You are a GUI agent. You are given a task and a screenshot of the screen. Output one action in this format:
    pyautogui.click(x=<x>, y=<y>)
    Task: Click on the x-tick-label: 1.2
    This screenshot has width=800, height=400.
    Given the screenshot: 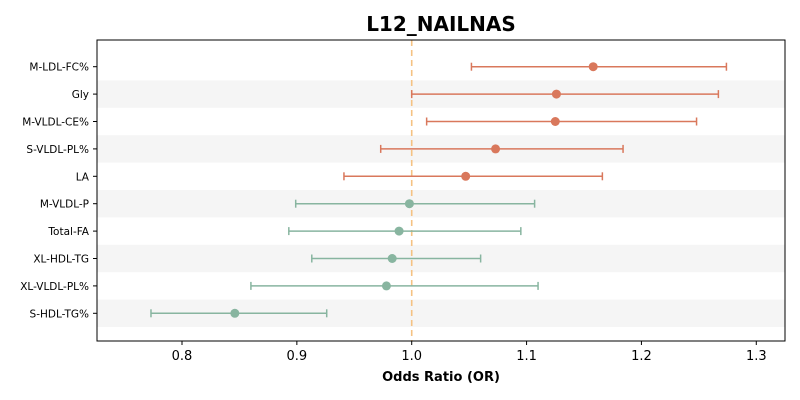 What is the action you would take?
    pyautogui.click(x=641, y=356)
    